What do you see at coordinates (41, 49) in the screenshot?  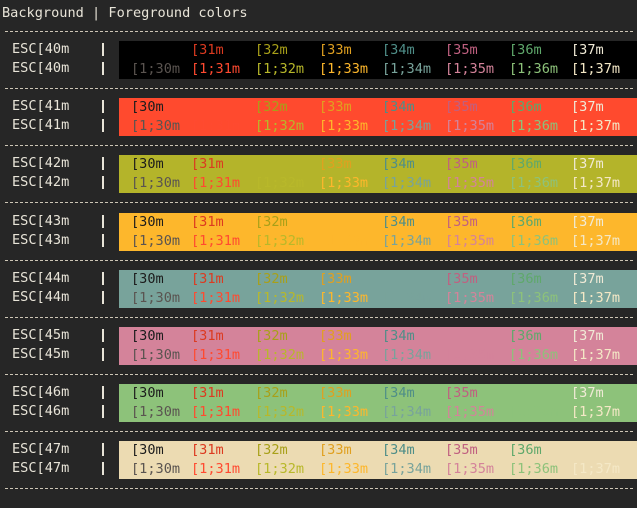 I see `row-label: ESC[40m` at bounding box center [41, 49].